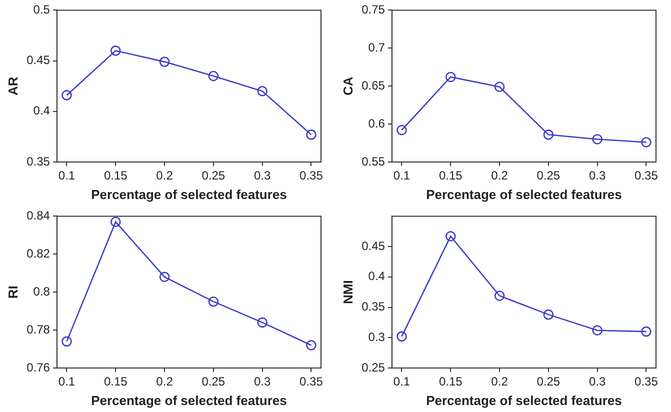 This screenshot has width=671, height=412. What do you see at coordinates (377, 47) in the screenshot?
I see `y-tick-label: 0.7` at bounding box center [377, 47].